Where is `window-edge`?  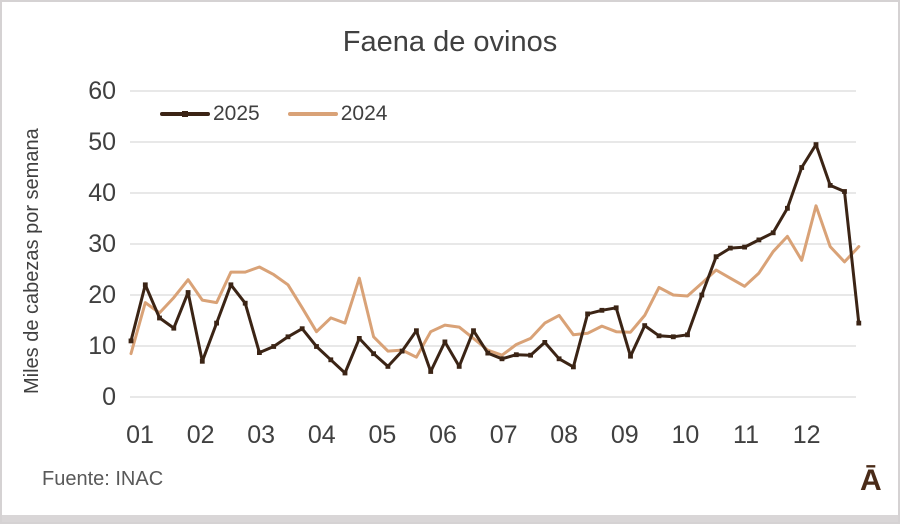 window-edge is located at coordinates (450, 518).